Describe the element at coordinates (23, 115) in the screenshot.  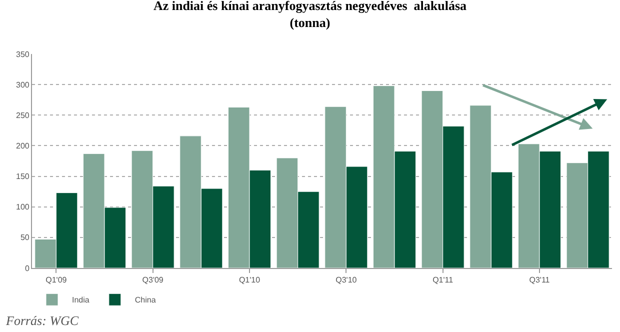
I see `y-tick-label: 250` at that location.